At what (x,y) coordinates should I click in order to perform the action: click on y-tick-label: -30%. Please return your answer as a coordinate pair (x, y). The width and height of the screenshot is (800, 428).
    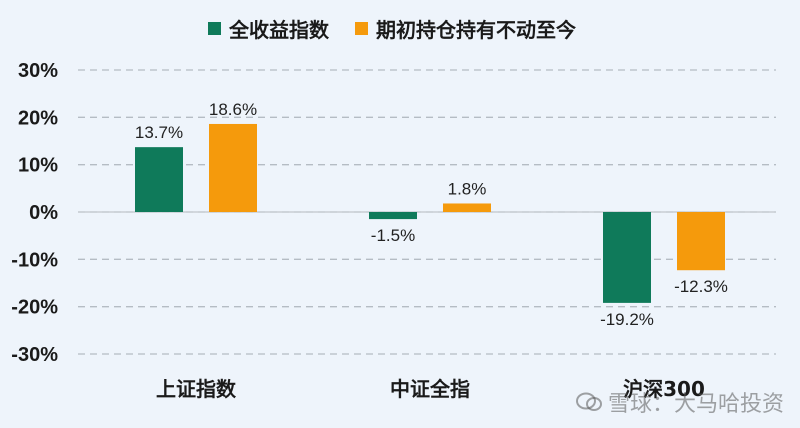
    Looking at the image, I should click on (34, 355).